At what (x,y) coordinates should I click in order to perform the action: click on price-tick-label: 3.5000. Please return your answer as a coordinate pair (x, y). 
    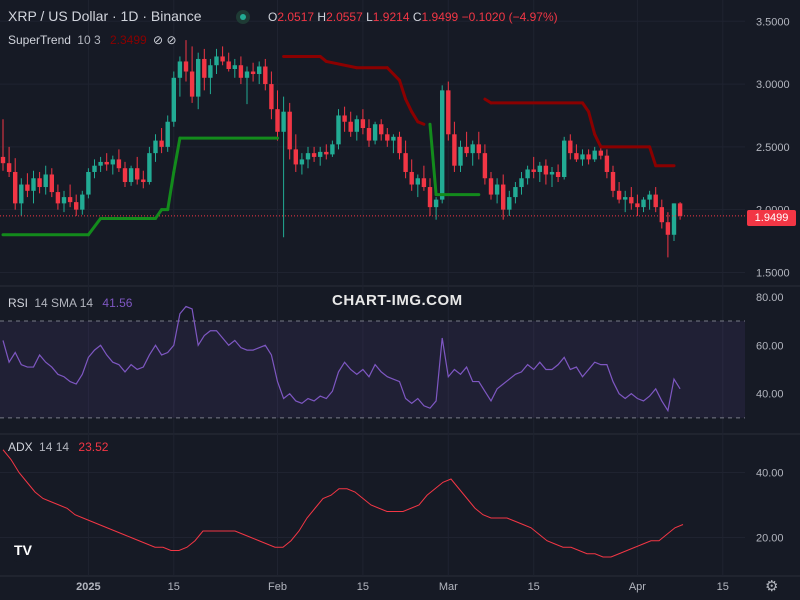
    Looking at the image, I should click on (773, 22).